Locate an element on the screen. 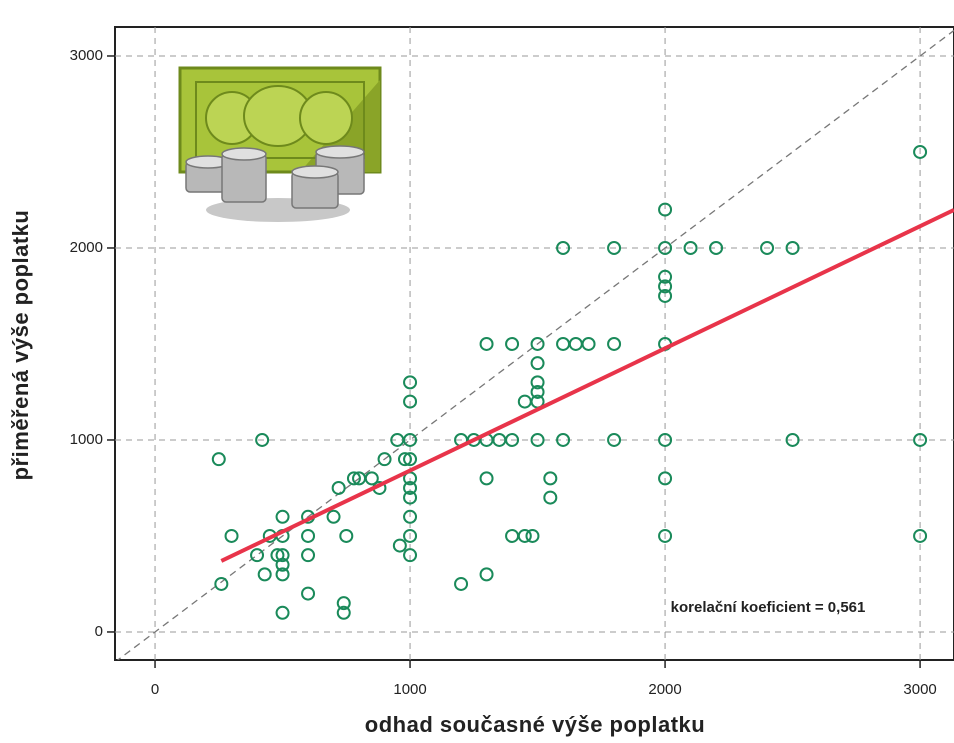 The height and width of the screenshot is (743, 954). x-tick-label: 2000 is located at coordinates (664, 689).